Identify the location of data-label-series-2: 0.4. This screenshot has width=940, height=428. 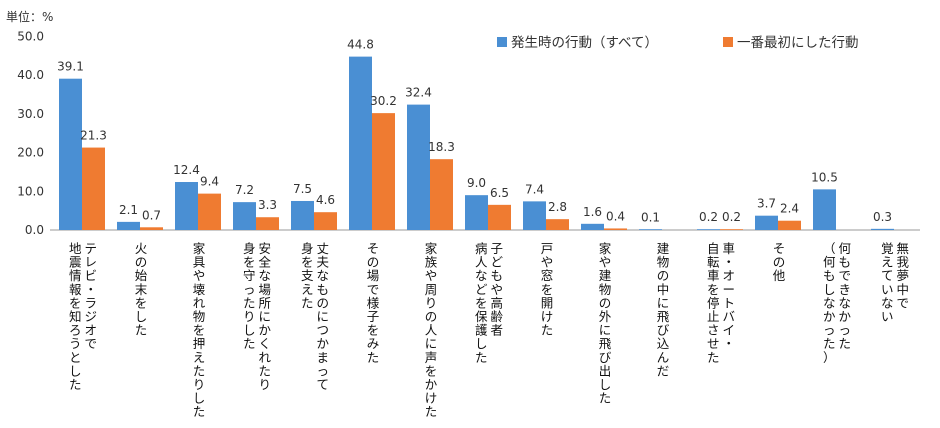
(615, 216).